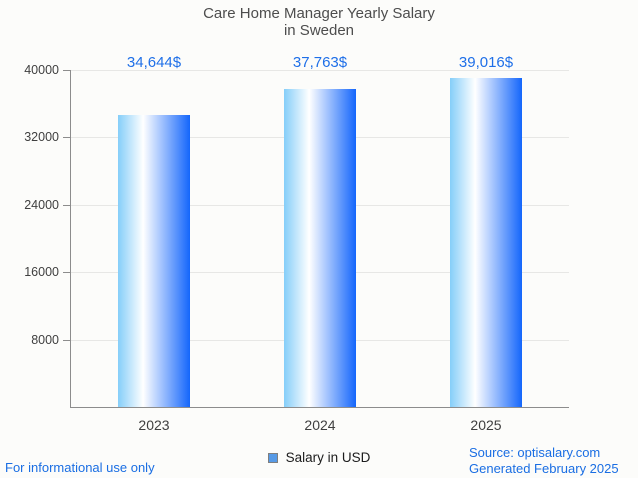 The width and height of the screenshot is (638, 478). I want to click on y-axis-label-40000: 40000, so click(41, 70).